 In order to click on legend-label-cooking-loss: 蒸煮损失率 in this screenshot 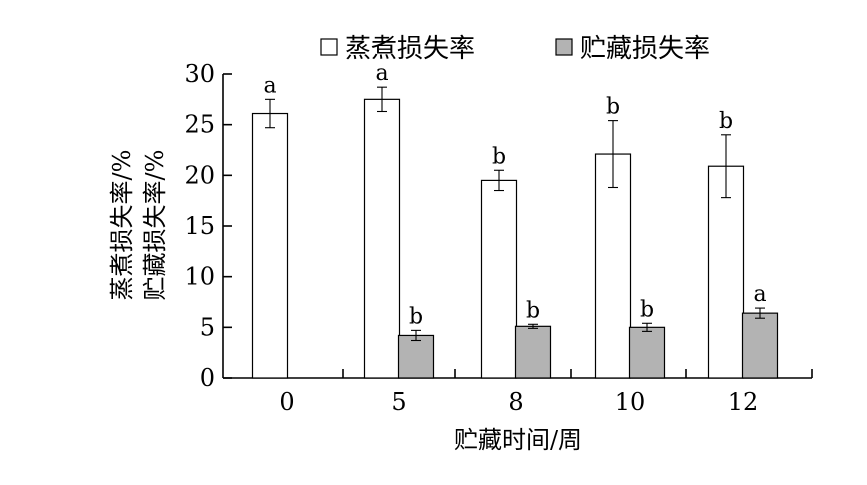, I will do `click(410, 49)`.